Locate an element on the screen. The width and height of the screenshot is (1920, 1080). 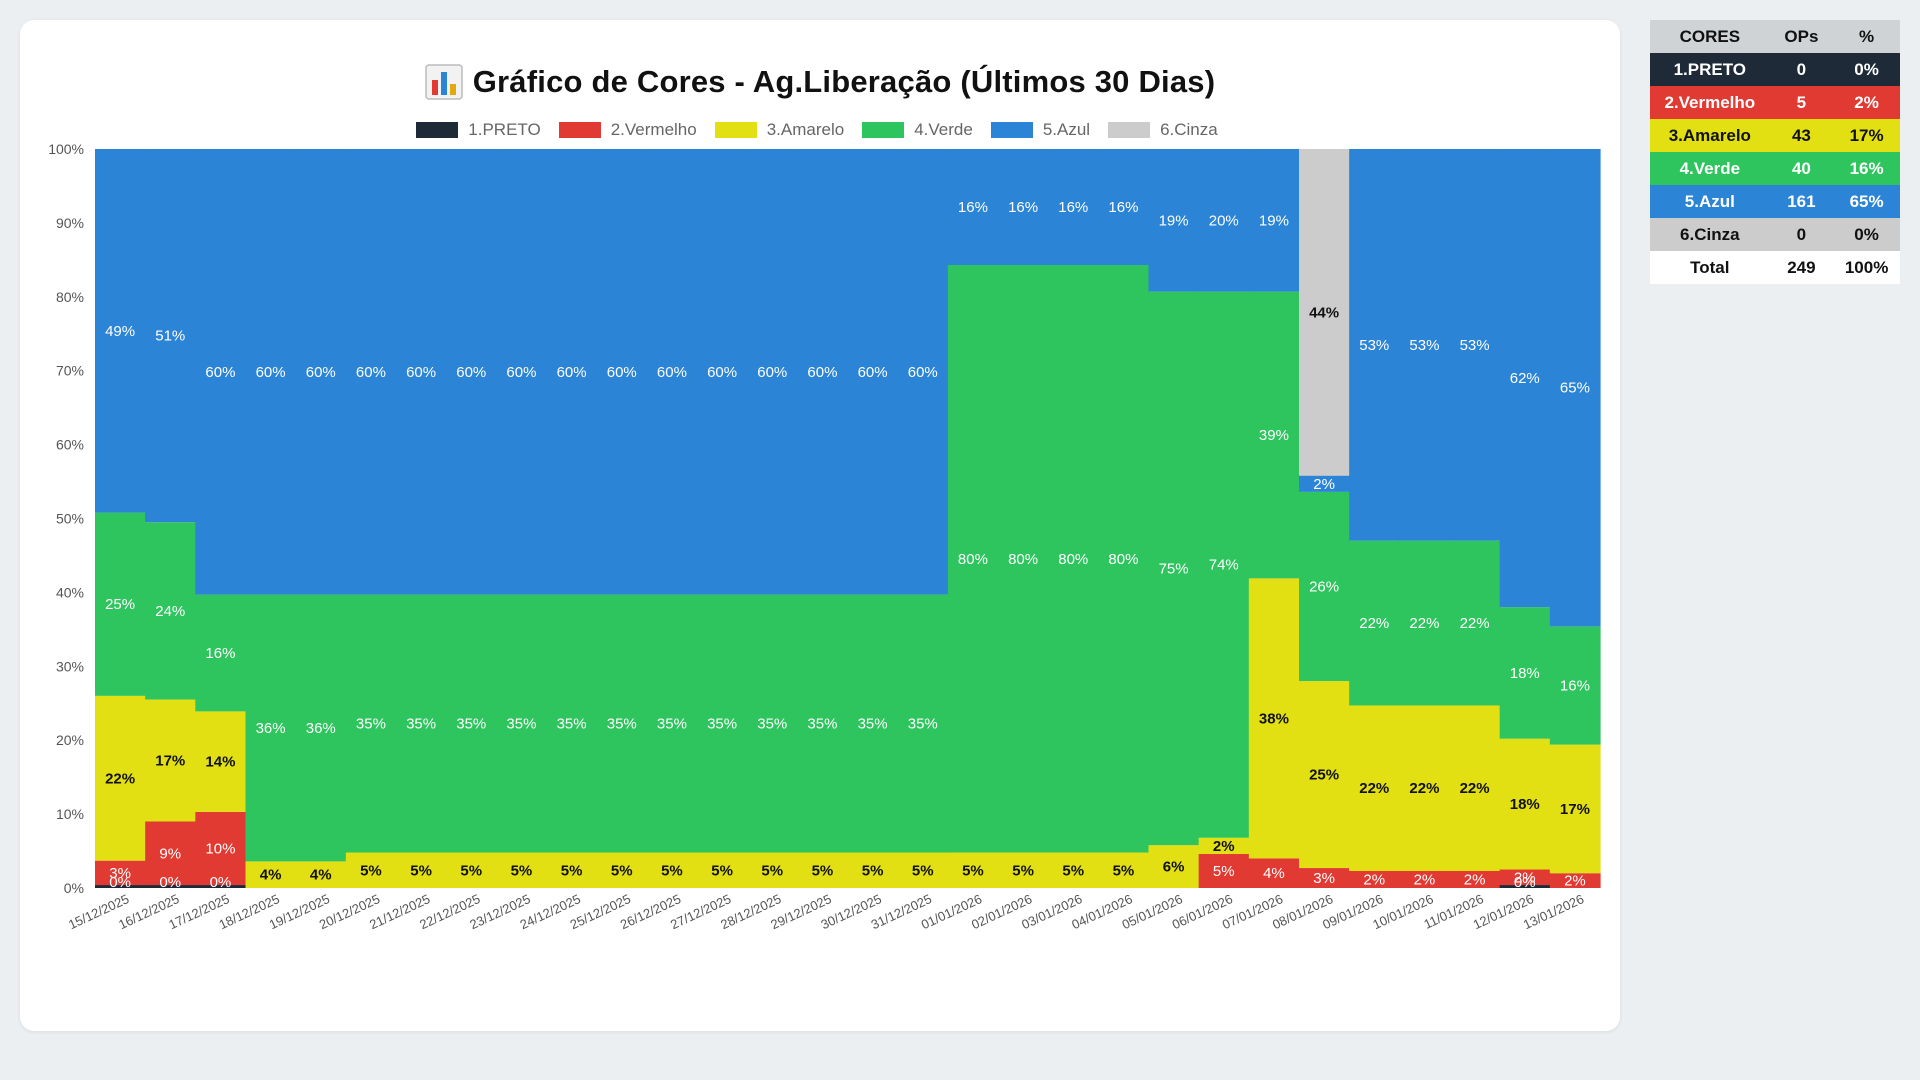
bar-data-label: 14% is located at coordinates (220, 762).